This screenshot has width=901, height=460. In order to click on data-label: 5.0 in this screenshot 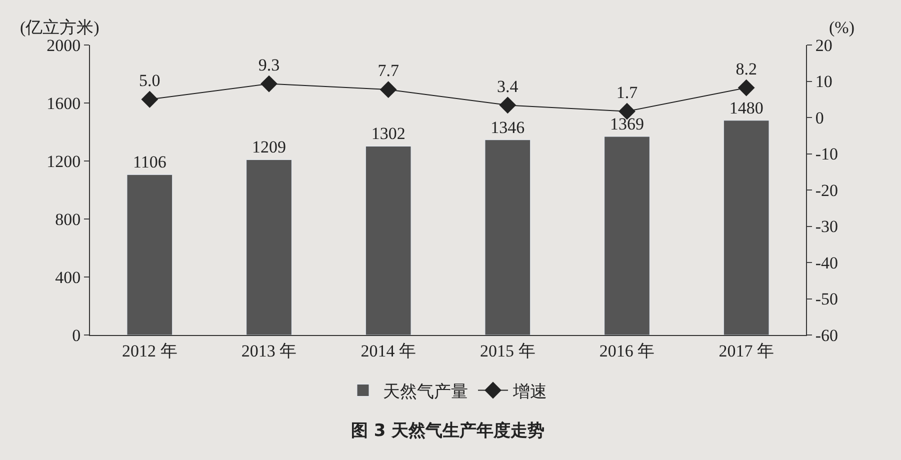, I will do `click(149, 80)`.